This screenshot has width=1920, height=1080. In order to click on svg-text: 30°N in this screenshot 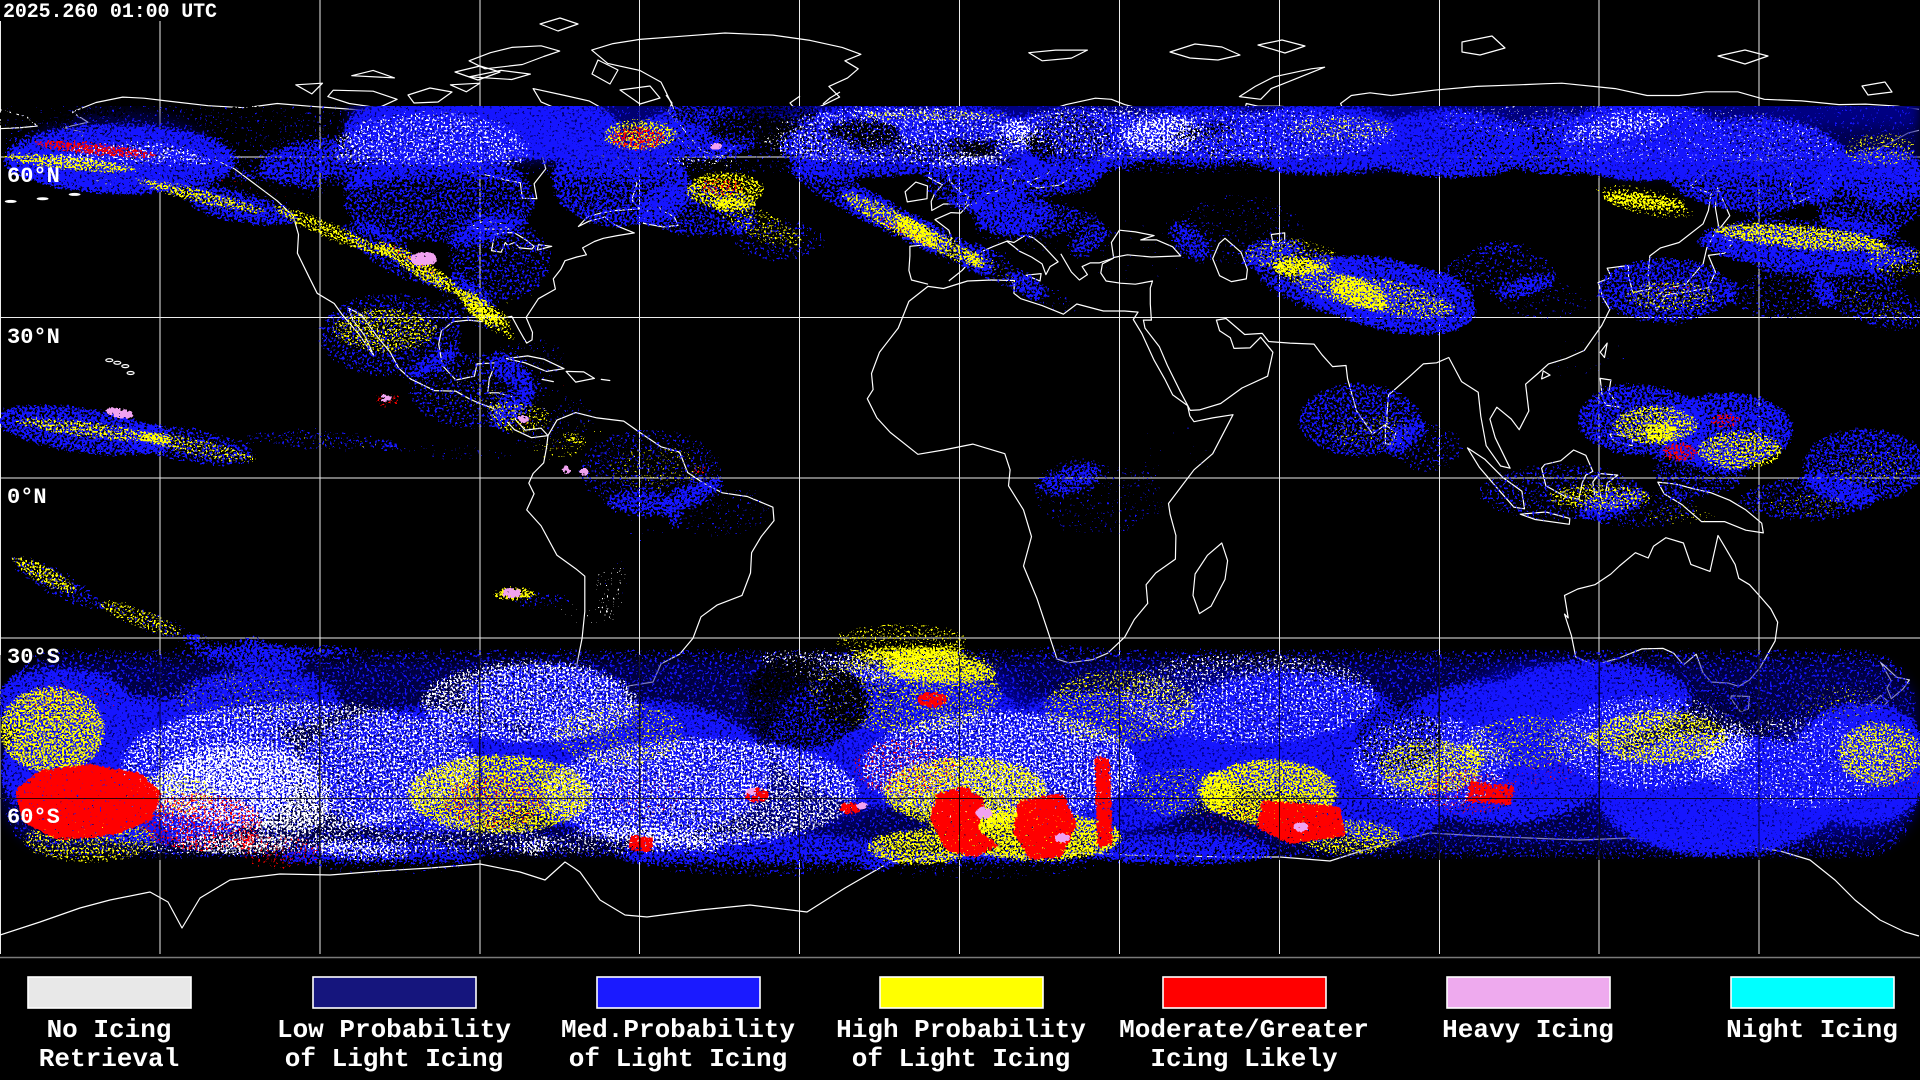, I will do `click(33, 337)`.